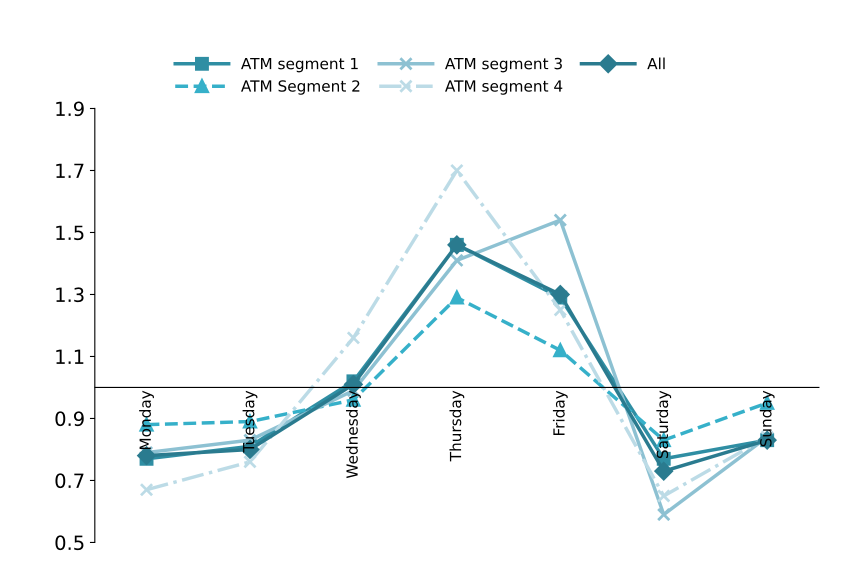  Describe the element at coordinates (560, 413) in the screenshot. I see `x-tick-label: Friday` at that location.